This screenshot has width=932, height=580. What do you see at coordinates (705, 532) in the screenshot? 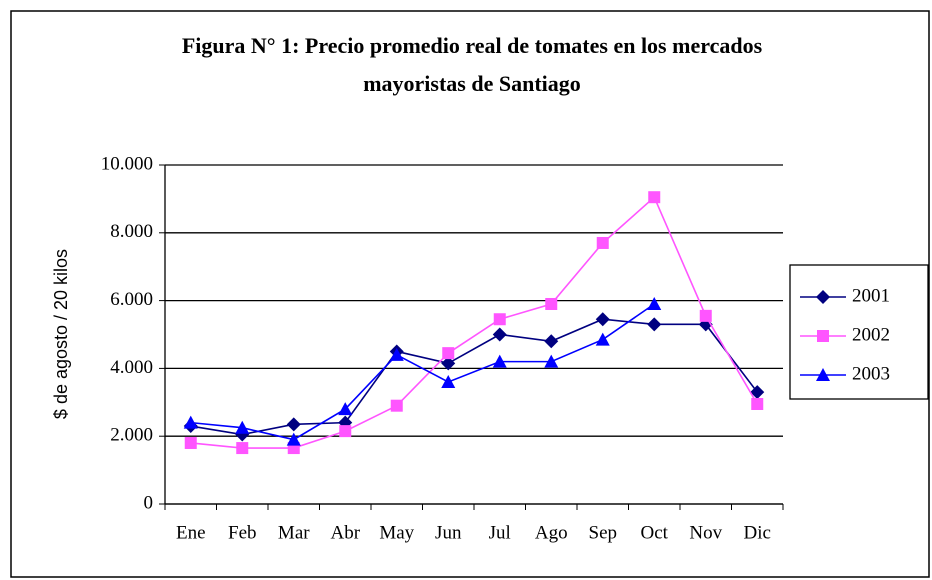
I see `x-tick-label: Nov` at bounding box center [705, 532].